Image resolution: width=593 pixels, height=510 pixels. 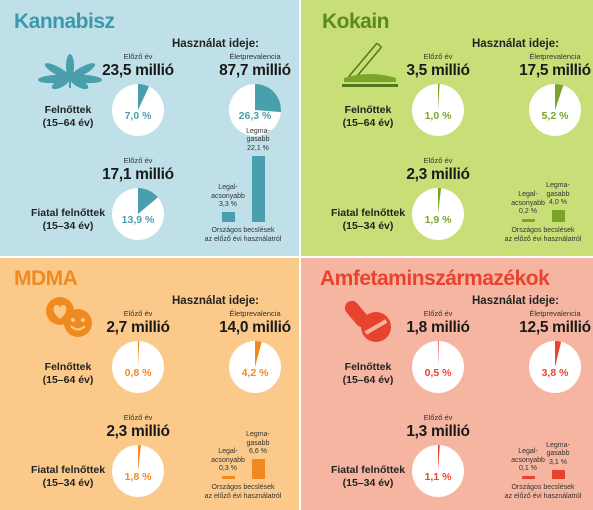 What do you see at coordinates (243, 239) in the screenshot?
I see `kannabisz-note-l2: az előző évi használatról` at bounding box center [243, 239].